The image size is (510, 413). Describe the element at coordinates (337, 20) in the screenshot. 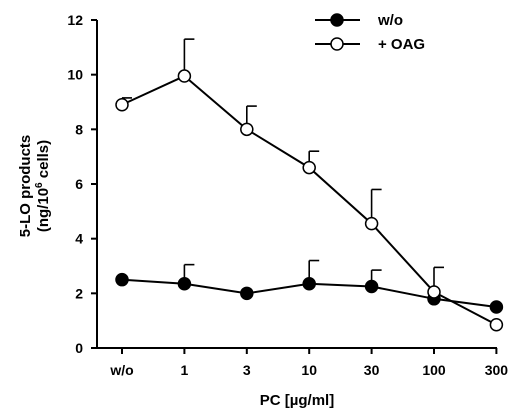

I see `legend-marker-wo` at that location.